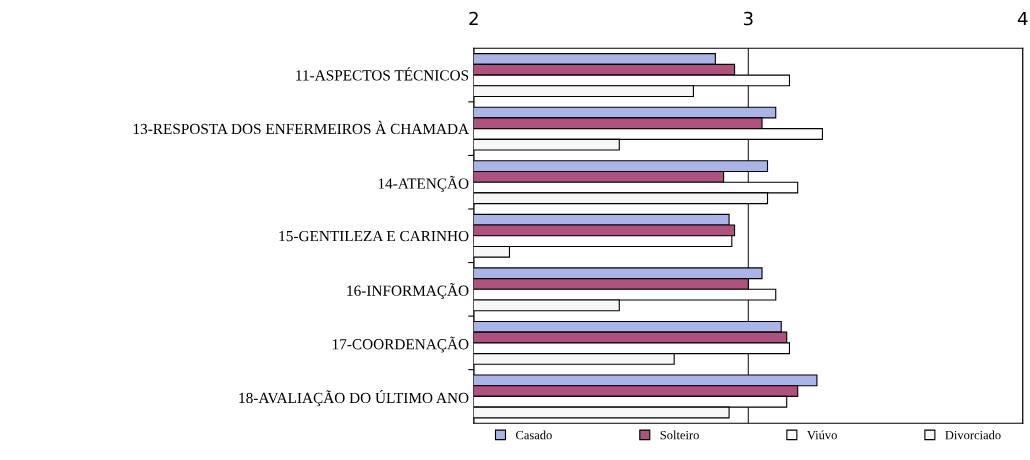 The image size is (1030, 460). Describe the element at coordinates (354, 398) in the screenshot. I see `y-tick-label: 18-AVALIAÇÃO DO ÚLTIMO ANO` at that location.